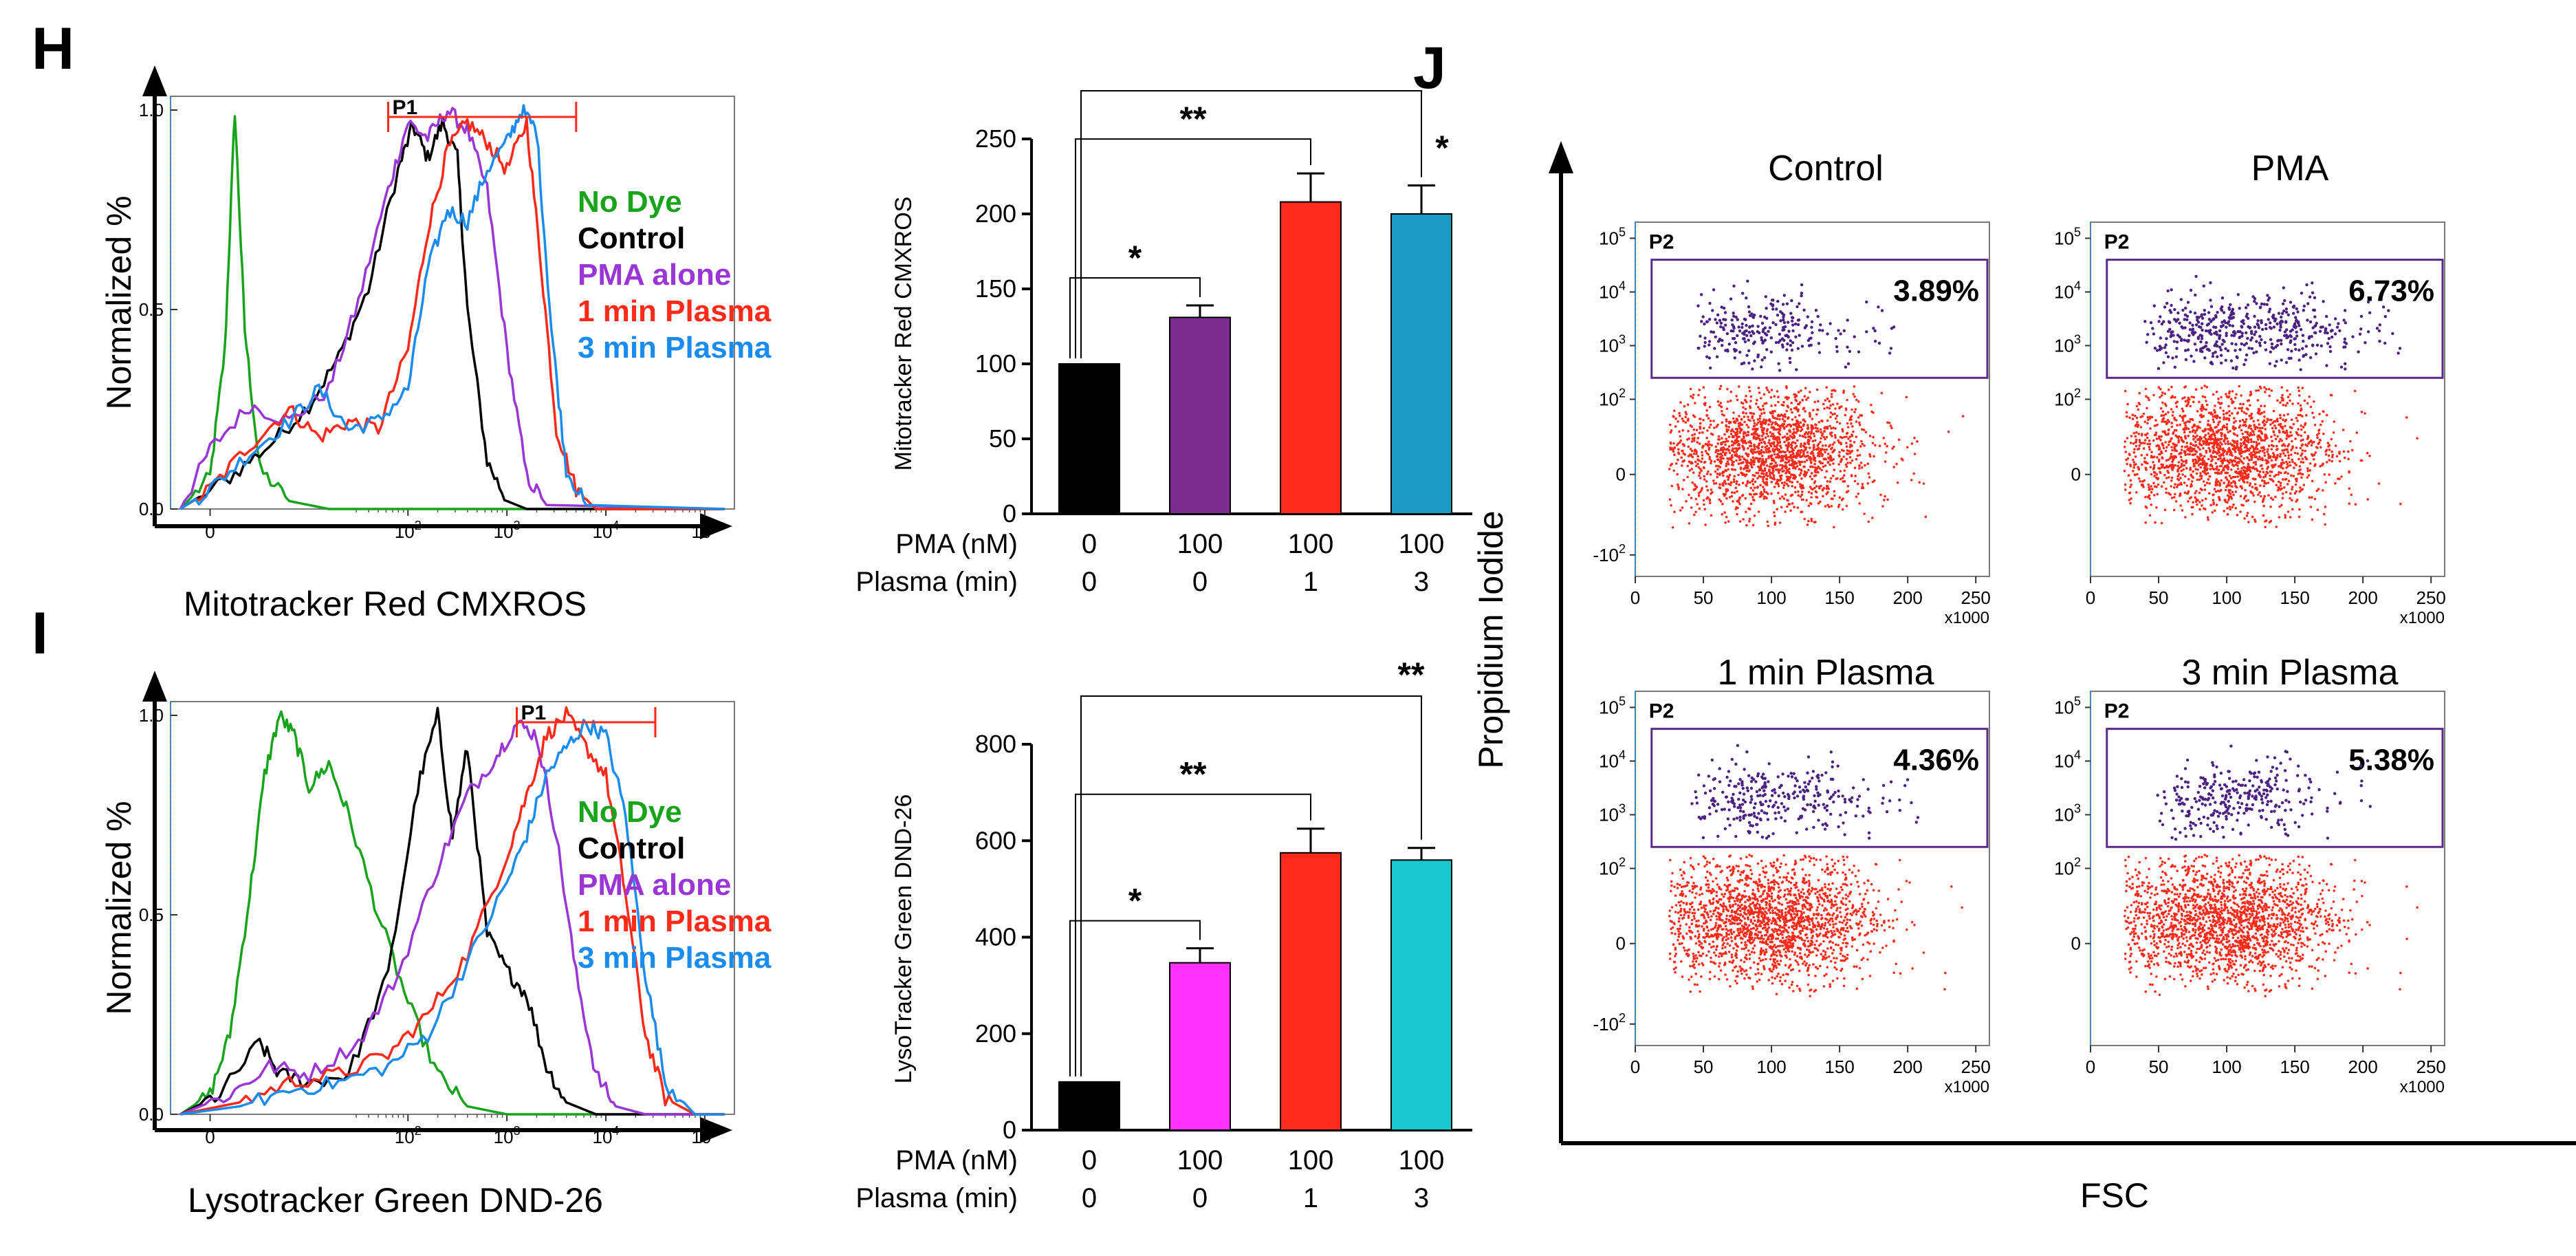 Image resolution: width=2576 pixels, height=1256 pixels. What do you see at coordinates (1771, 1067) in the screenshot?
I see `j-panel-2-xtick-label-2: 100` at bounding box center [1771, 1067].